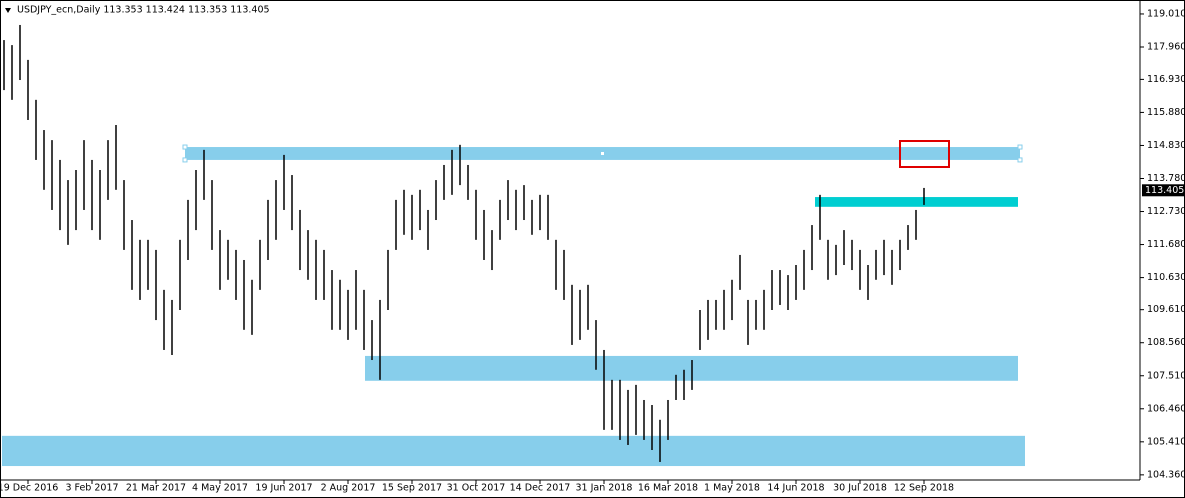  Describe the element at coordinates (8, 10) in the screenshot. I see `menu-arrow` at that location.